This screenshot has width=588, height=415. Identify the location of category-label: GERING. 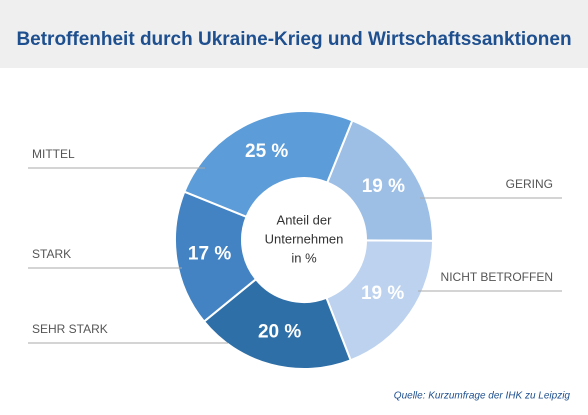
(529, 184).